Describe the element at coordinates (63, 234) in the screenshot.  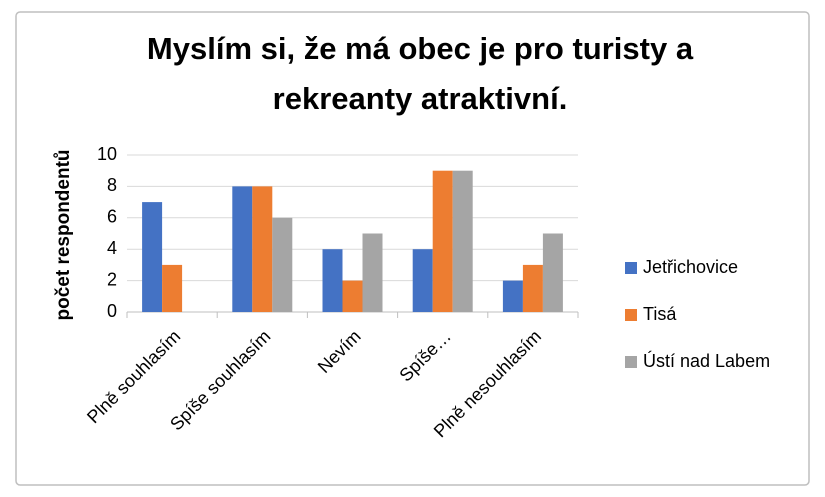
I see `y-axis-label: počet respondentů` at that location.